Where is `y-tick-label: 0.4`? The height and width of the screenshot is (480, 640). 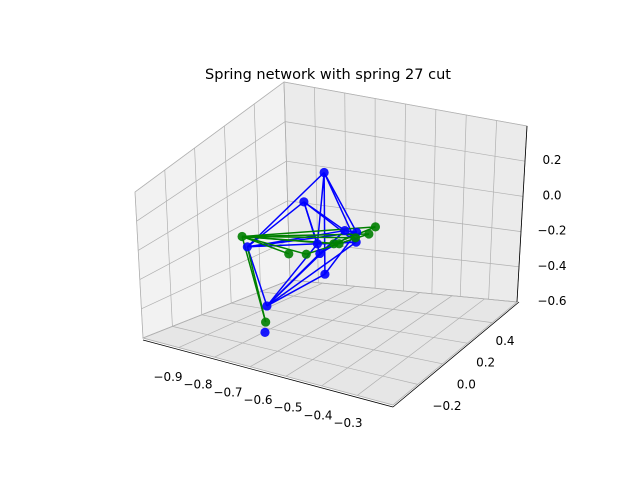
y-tick-label: 0.4 is located at coordinates (504, 341).